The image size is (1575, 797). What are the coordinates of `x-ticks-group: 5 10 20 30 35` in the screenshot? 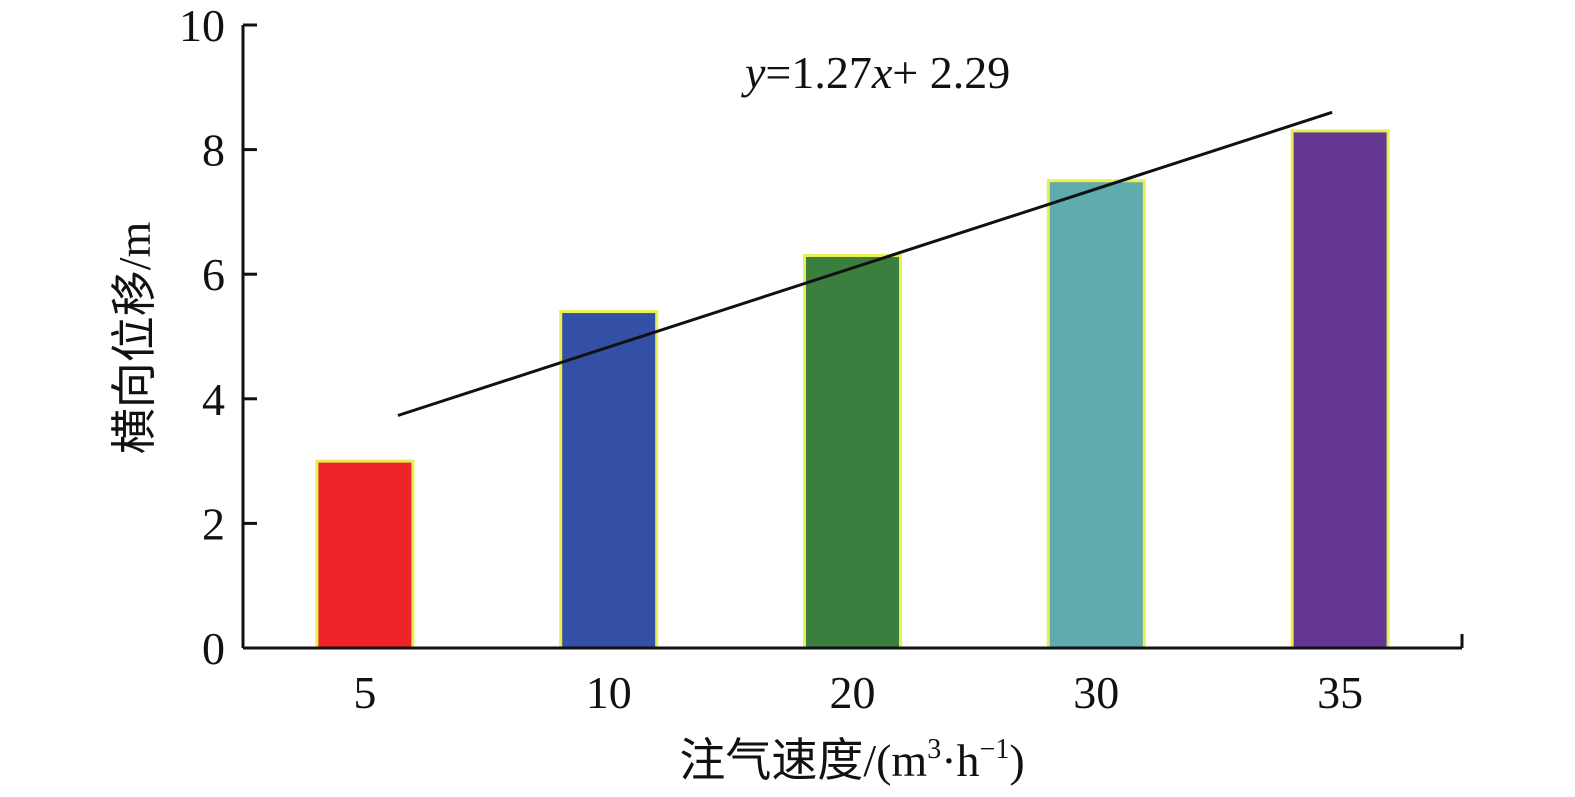 It's located at (858, 692).